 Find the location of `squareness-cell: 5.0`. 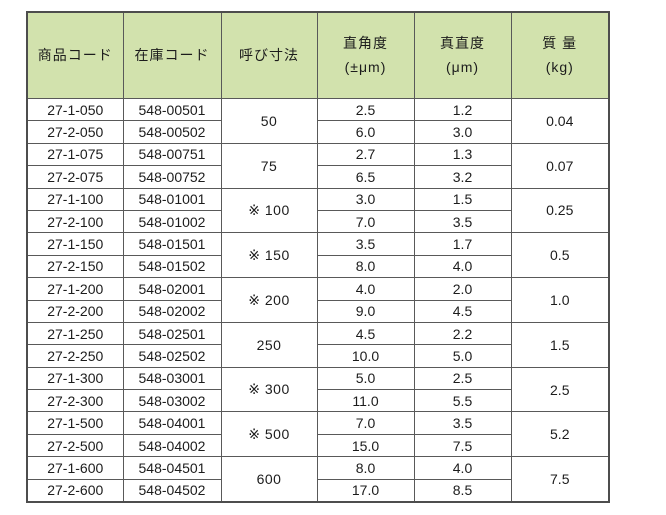

squareness-cell: 5.0 is located at coordinates (365, 378).